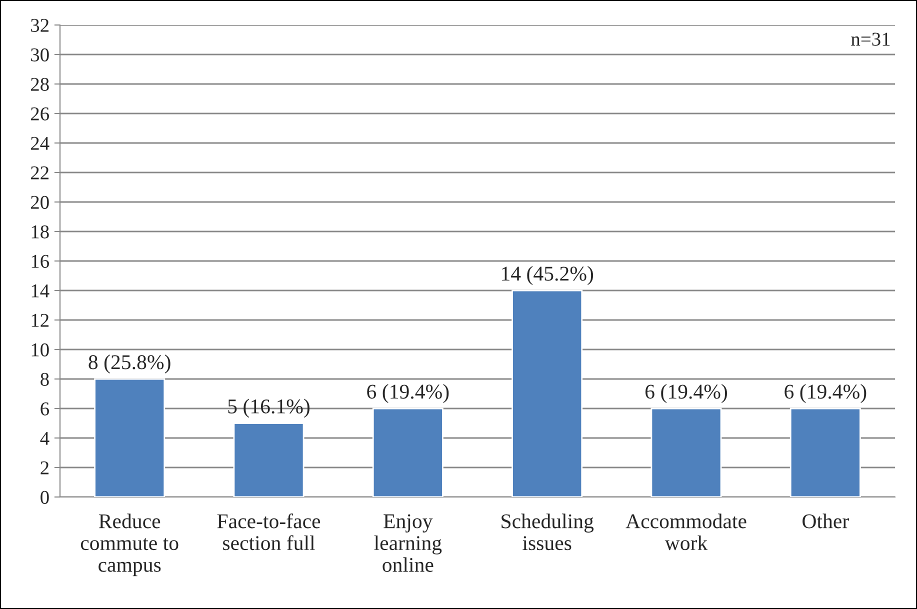 The width and height of the screenshot is (917, 609). What do you see at coordinates (129, 364) in the screenshot?
I see `data-label: 8 (25.8%)` at bounding box center [129, 364].